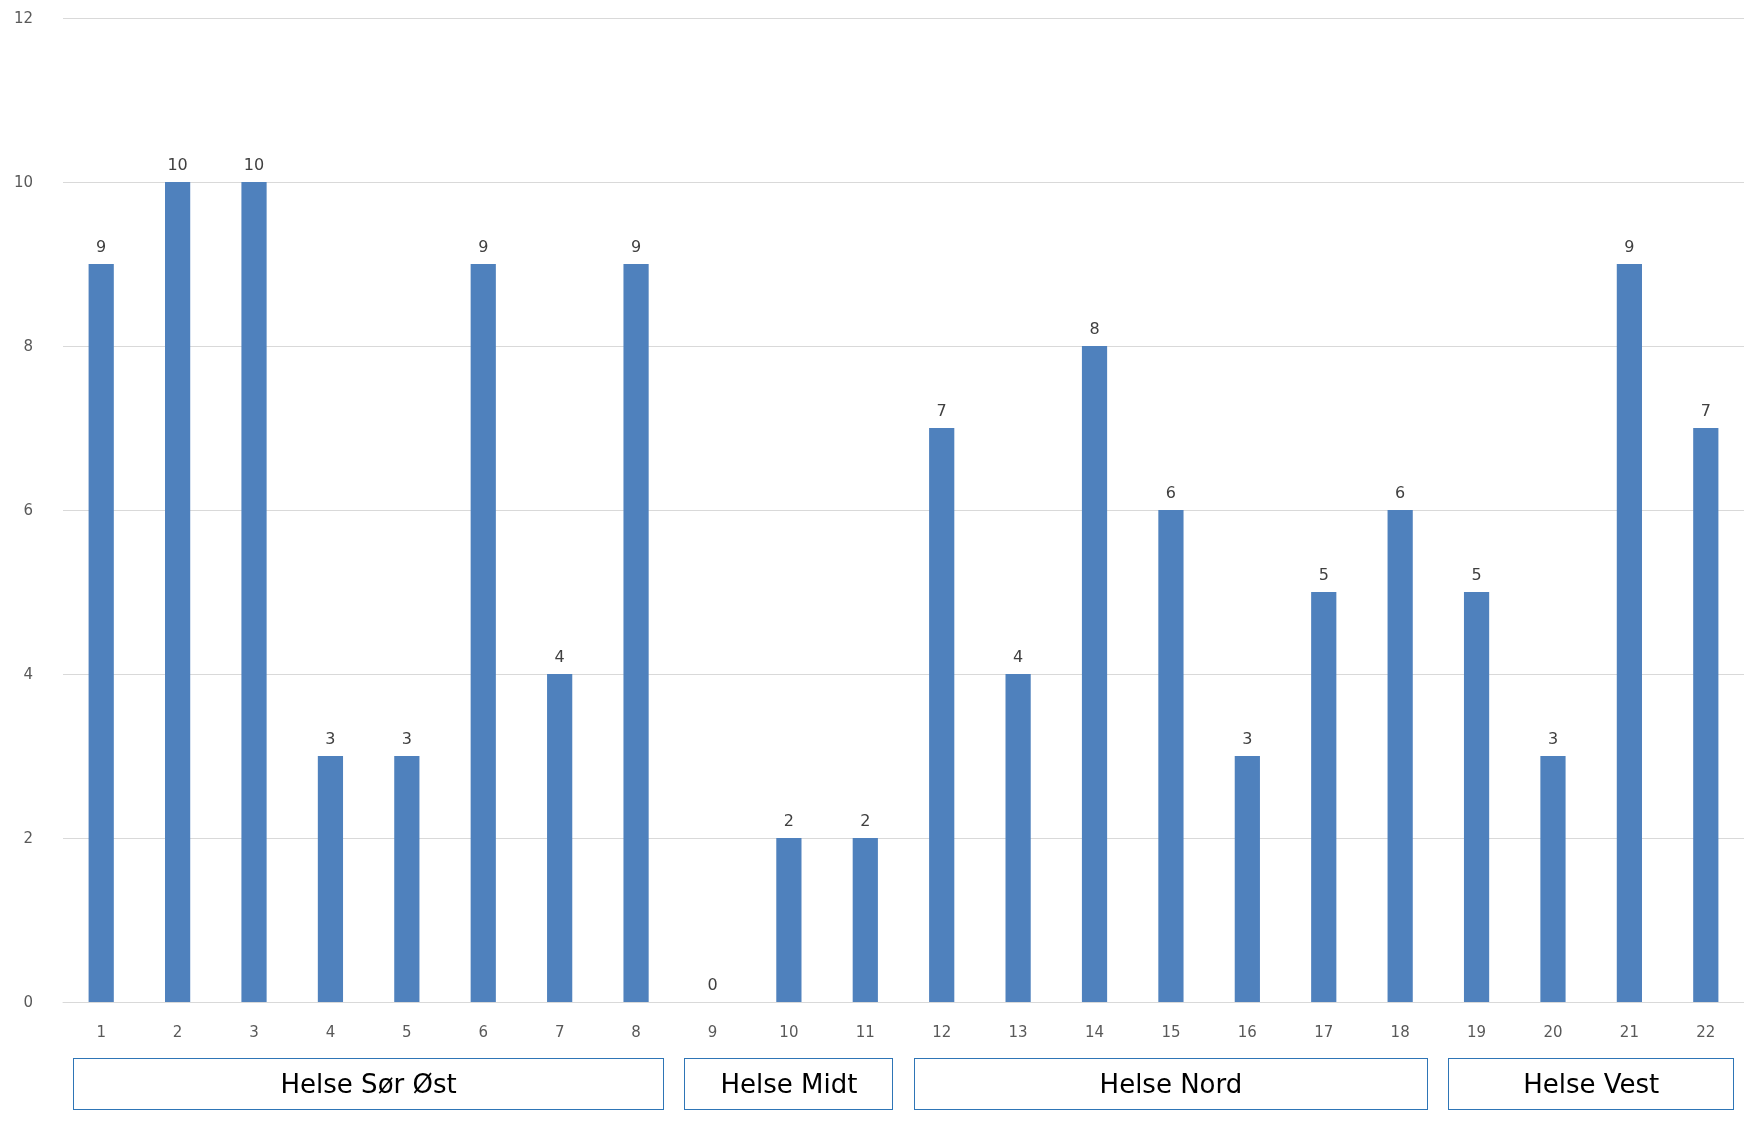 Image resolution: width=1752 pixels, height=1122 pixels. Describe the element at coordinates (23, 182) in the screenshot. I see `y-tick-label: 10` at that location.